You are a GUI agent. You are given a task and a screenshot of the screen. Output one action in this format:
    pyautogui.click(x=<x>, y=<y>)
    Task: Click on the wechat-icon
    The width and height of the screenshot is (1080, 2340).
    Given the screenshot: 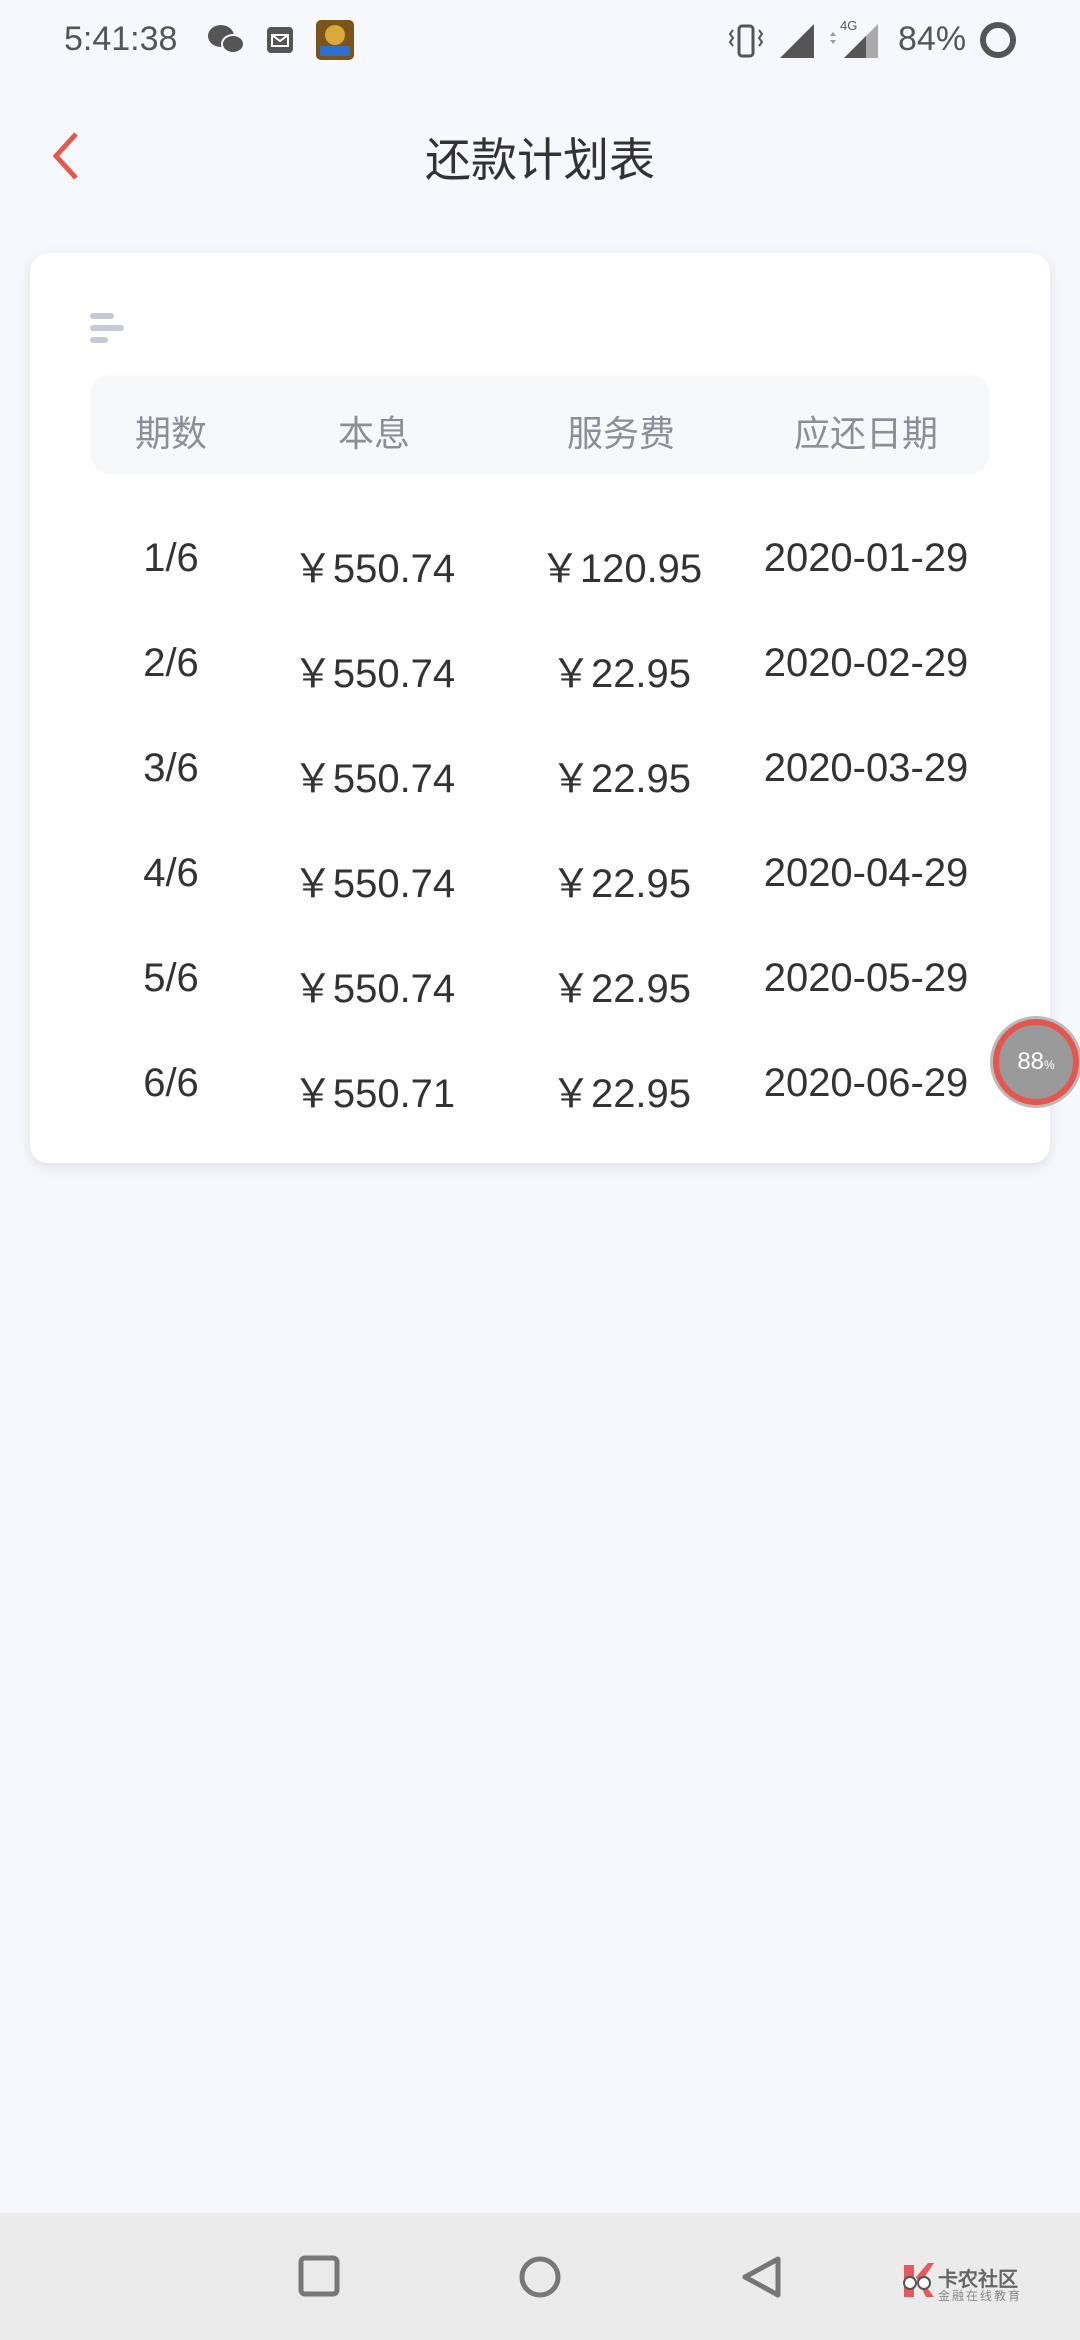 What is the action you would take?
    pyautogui.click(x=226, y=39)
    